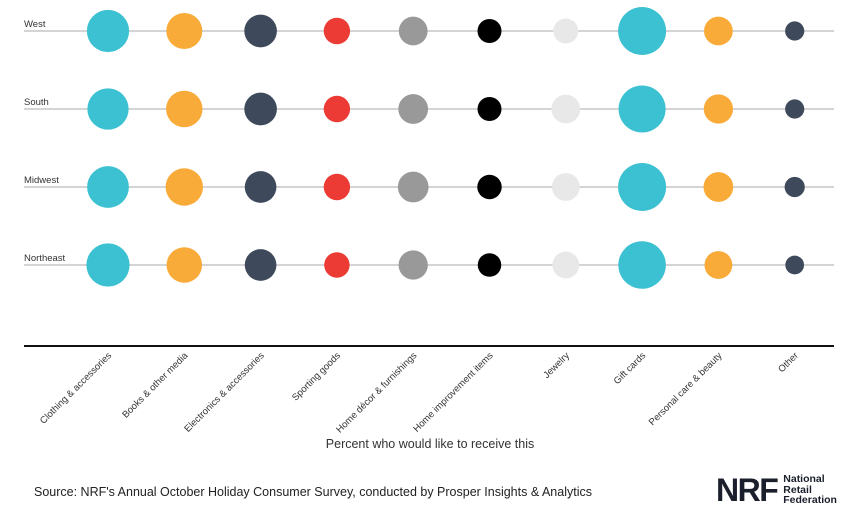 Image resolution: width=860 pixels, height=510 pixels. I want to click on bubble-midwest-gift-cards, so click(642, 187).